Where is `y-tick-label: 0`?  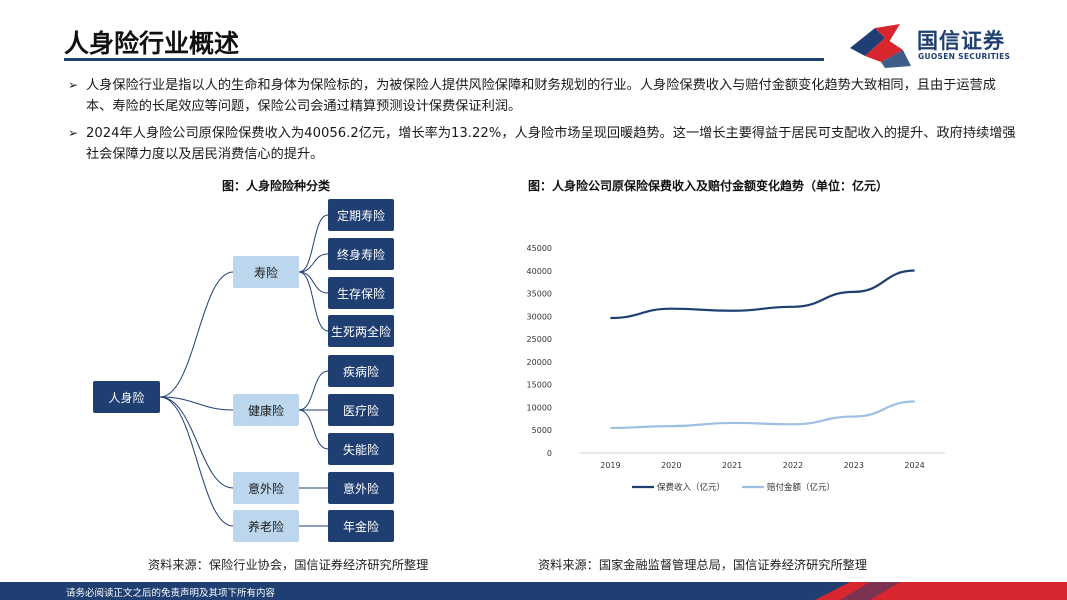
y-tick-label: 0 is located at coordinates (549, 453).